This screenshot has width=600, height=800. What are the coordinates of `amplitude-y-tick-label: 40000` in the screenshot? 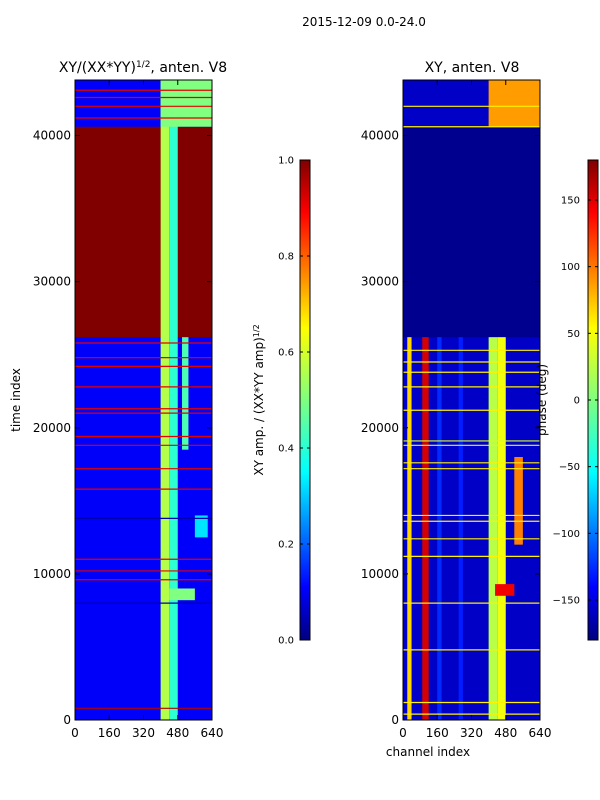 It's located at (52, 136).